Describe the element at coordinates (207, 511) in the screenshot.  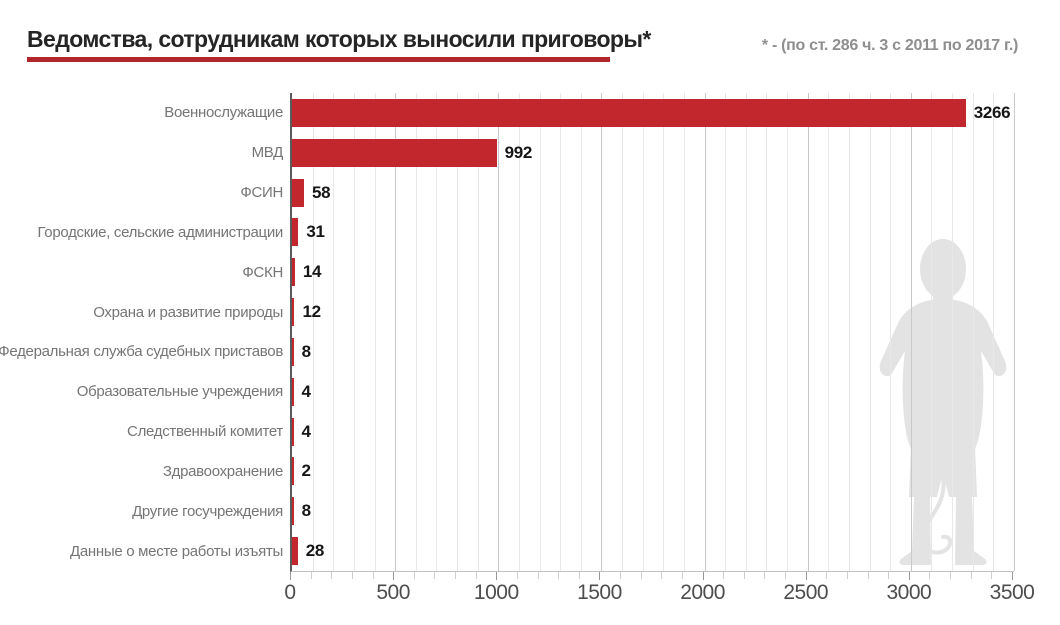
I see `category-label: Другие госучреждения` at that location.